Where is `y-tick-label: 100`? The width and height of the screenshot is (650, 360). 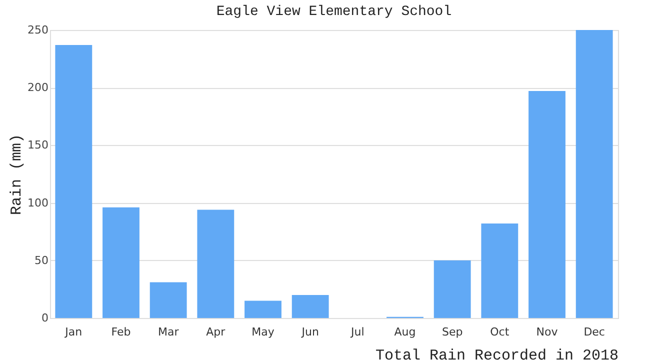 y-tick-label: 100 is located at coordinates (38, 203).